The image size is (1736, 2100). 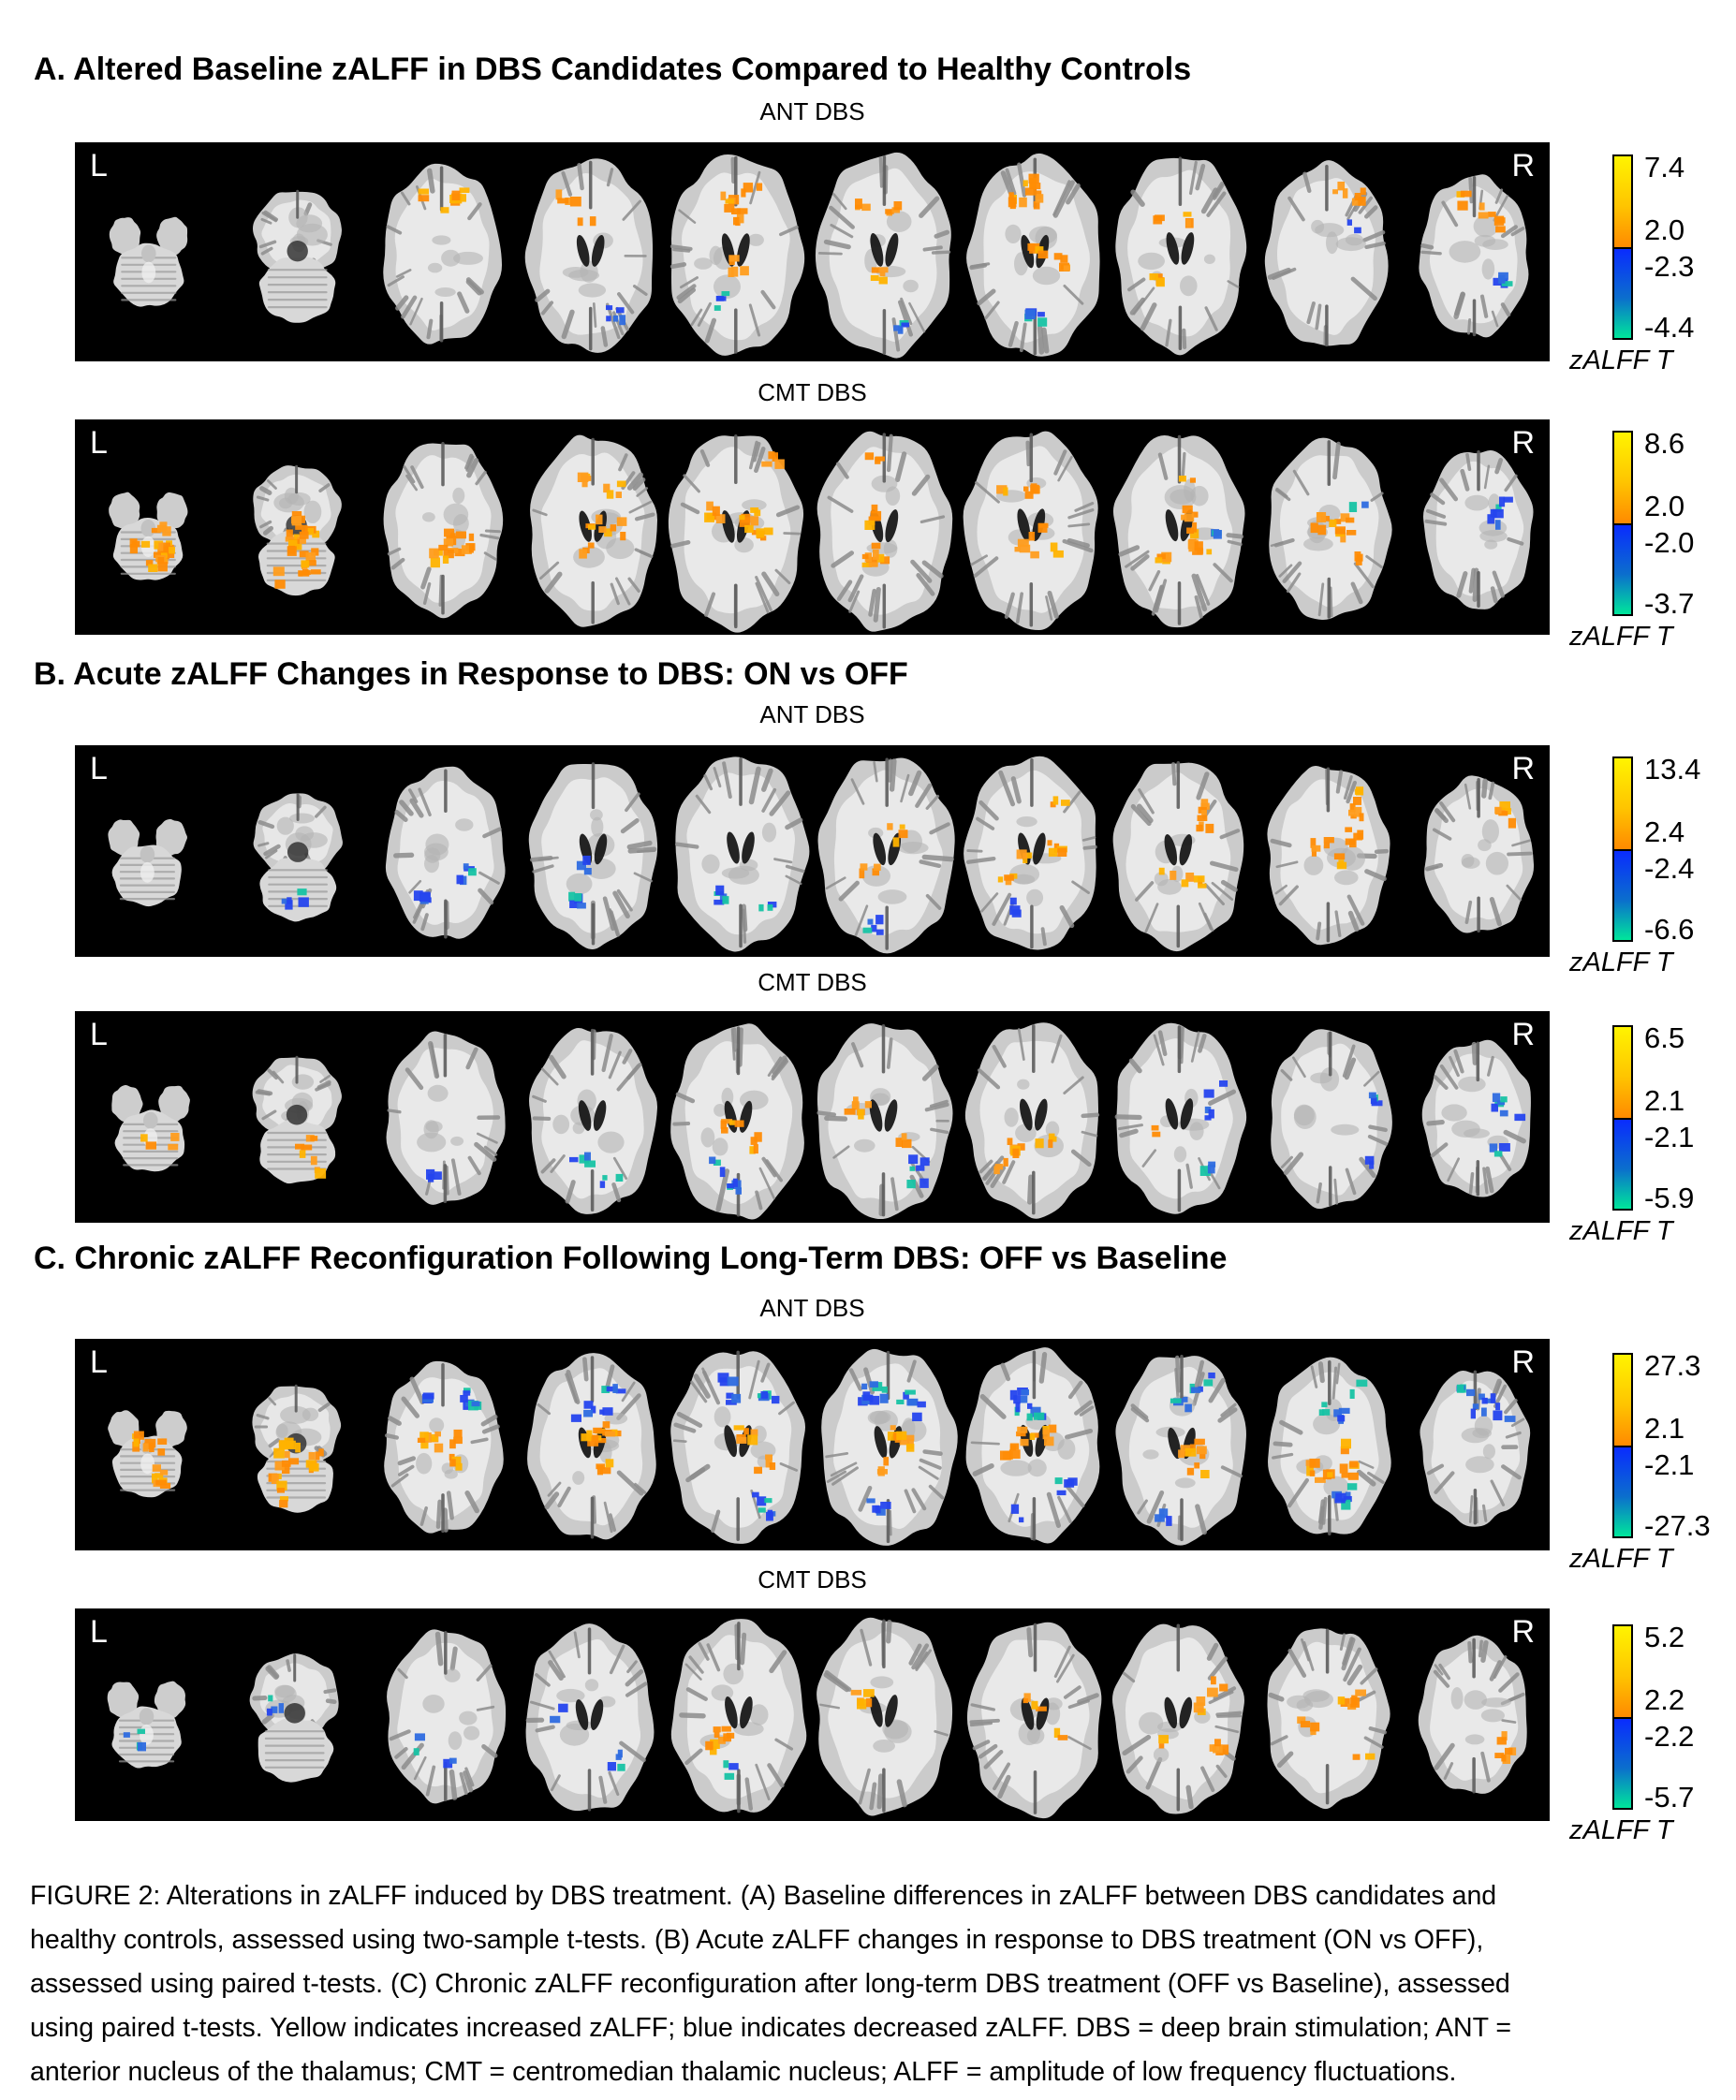 I want to click on colorbar-a-ant: 7.4 2.0 -2.3 -4.4 zALFF T, so click(x=1653, y=267).